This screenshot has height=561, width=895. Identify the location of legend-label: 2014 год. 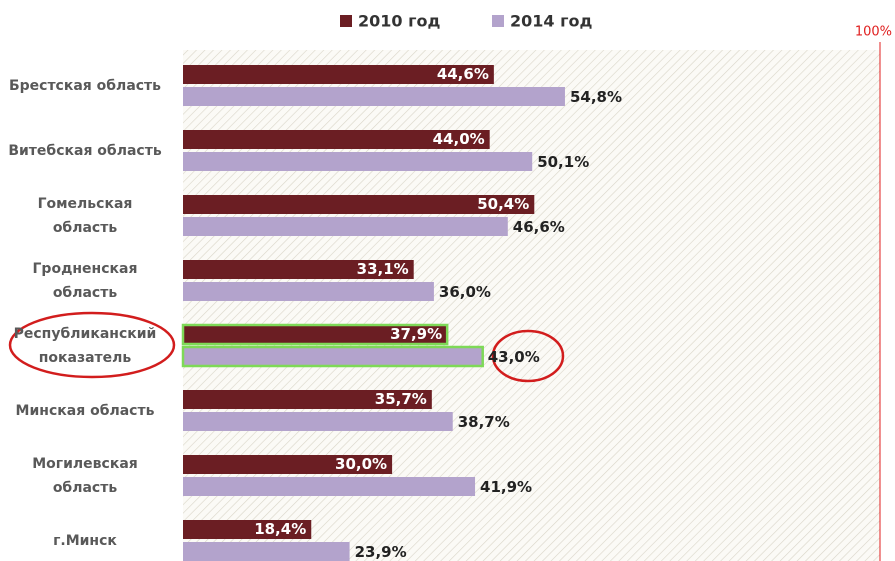
(551, 21).